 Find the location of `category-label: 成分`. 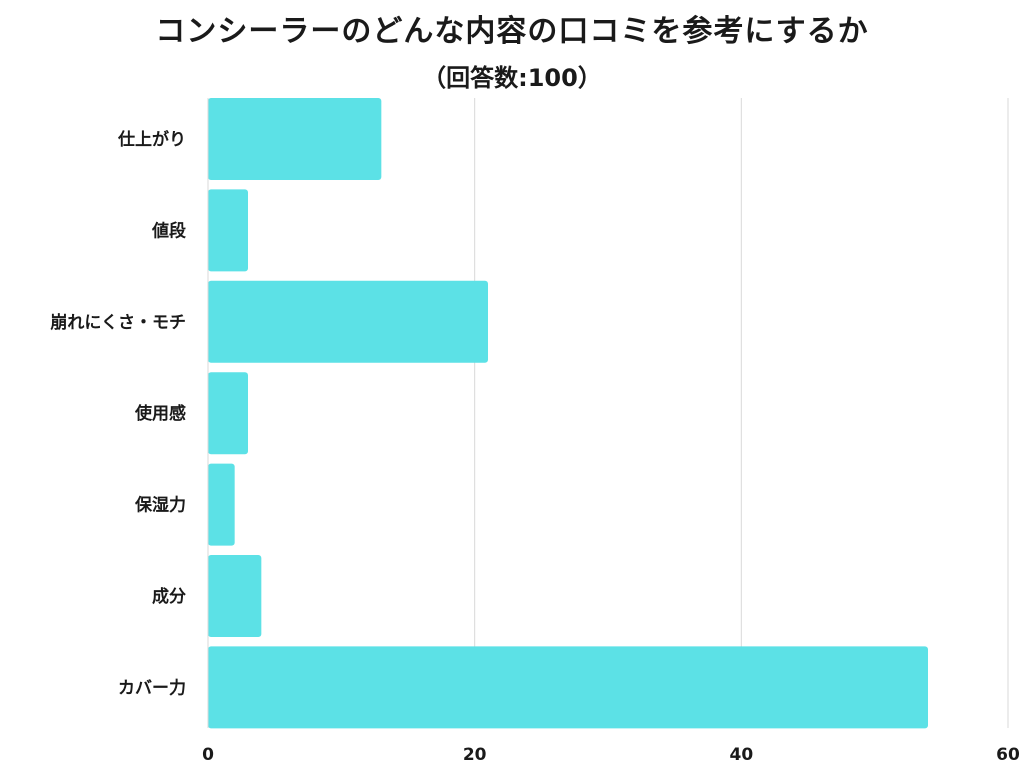

category-label: 成分 is located at coordinates (169, 596).